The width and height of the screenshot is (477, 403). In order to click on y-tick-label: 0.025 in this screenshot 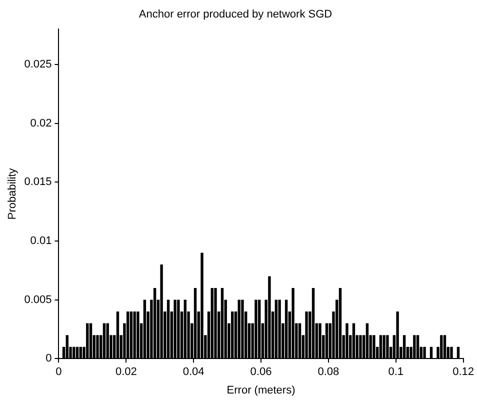, I will do `click(38, 64)`.